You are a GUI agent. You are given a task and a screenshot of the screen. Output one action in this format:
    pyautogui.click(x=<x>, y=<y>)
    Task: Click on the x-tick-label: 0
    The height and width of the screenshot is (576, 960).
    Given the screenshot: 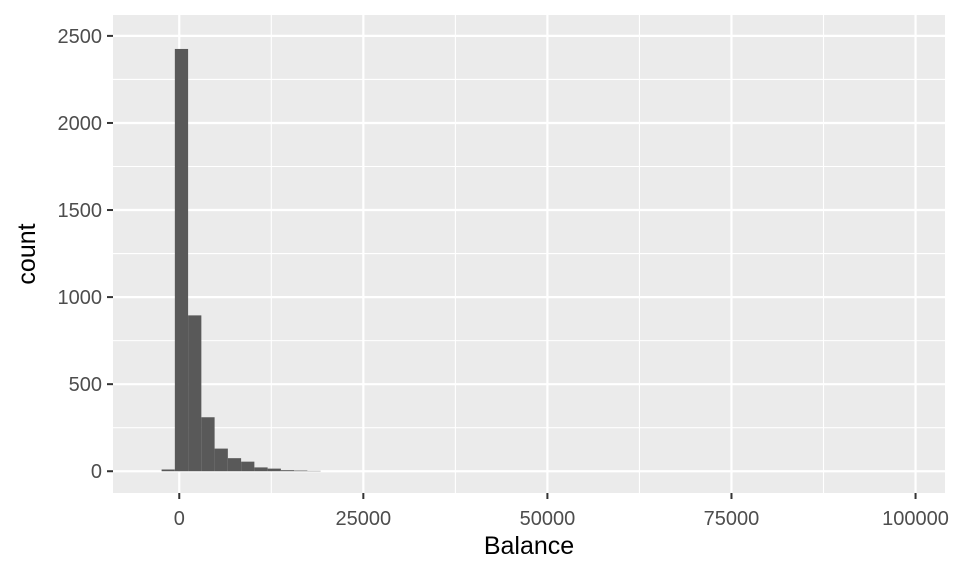 What is the action you would take?
    pyautogui.click(x=179, y=519)
    